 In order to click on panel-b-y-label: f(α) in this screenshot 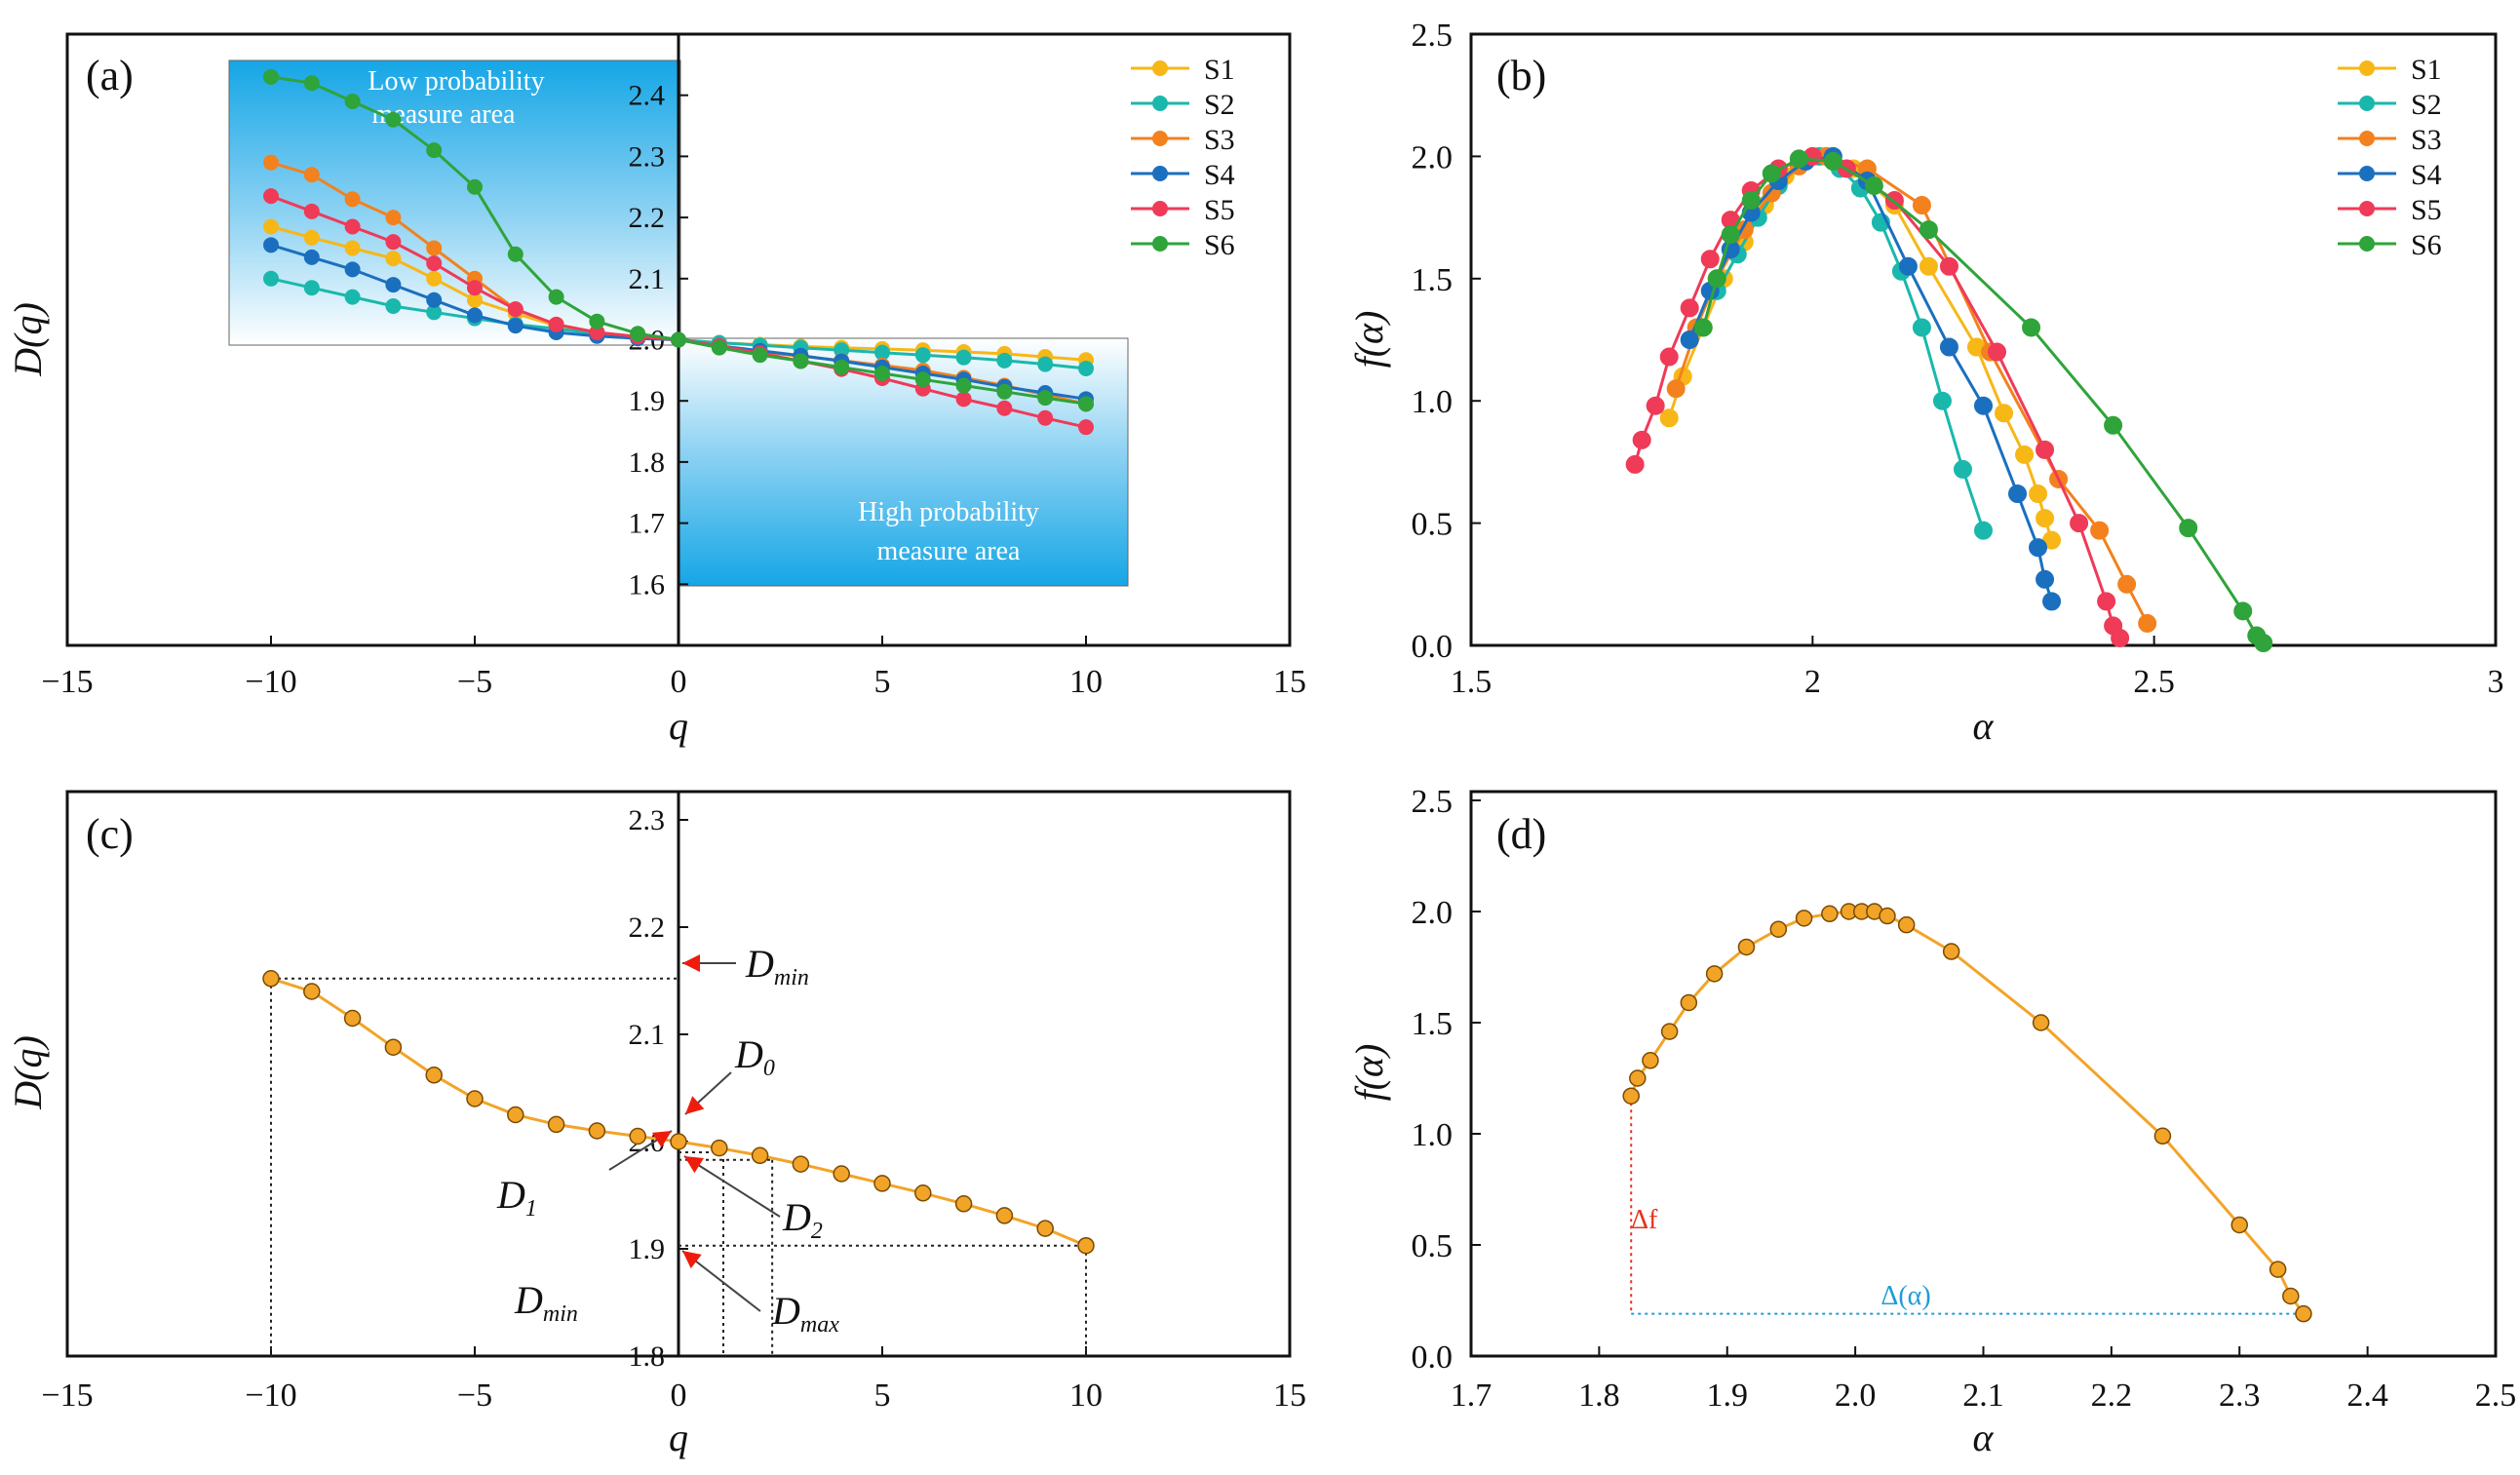, I will do `click(1369, 340)`.